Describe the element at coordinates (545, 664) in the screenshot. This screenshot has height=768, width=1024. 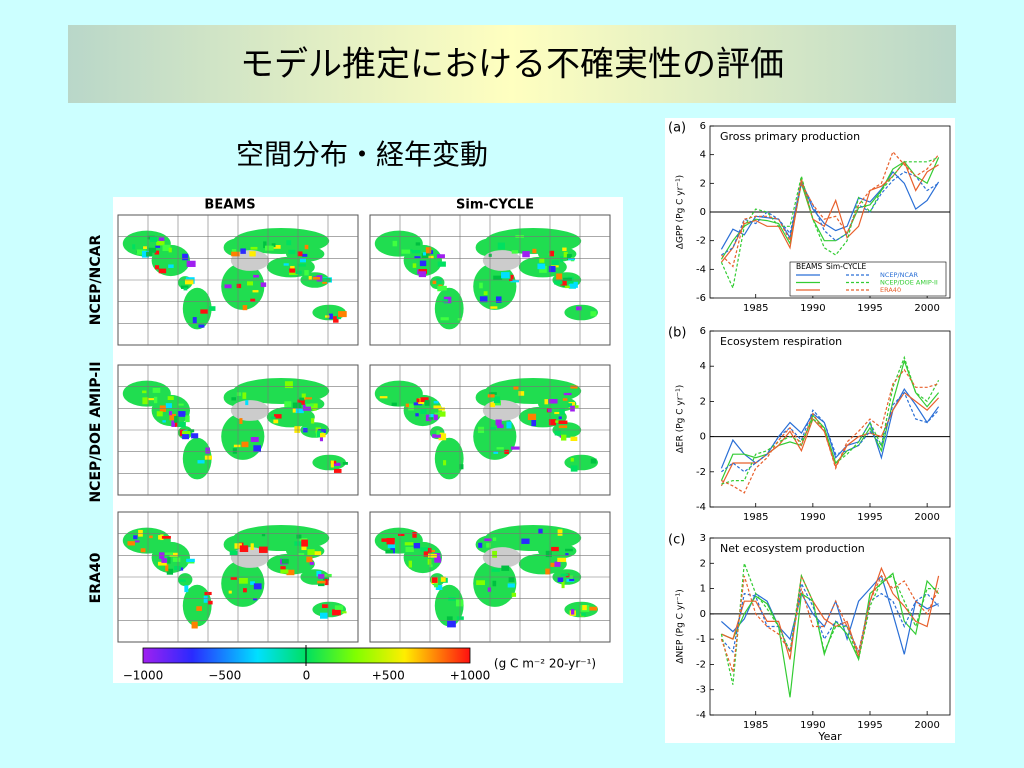
I see `colorbar-unit: (g C m⁻² 20-yr⁻¹)` at that location.